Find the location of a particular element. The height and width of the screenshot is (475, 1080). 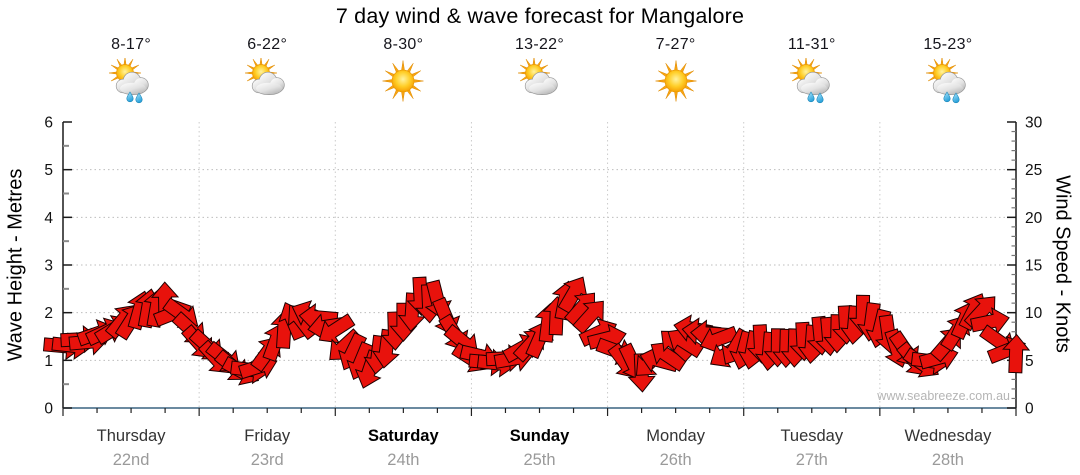

day-temp-range: 8-30° is located at coordinates (403, 44).